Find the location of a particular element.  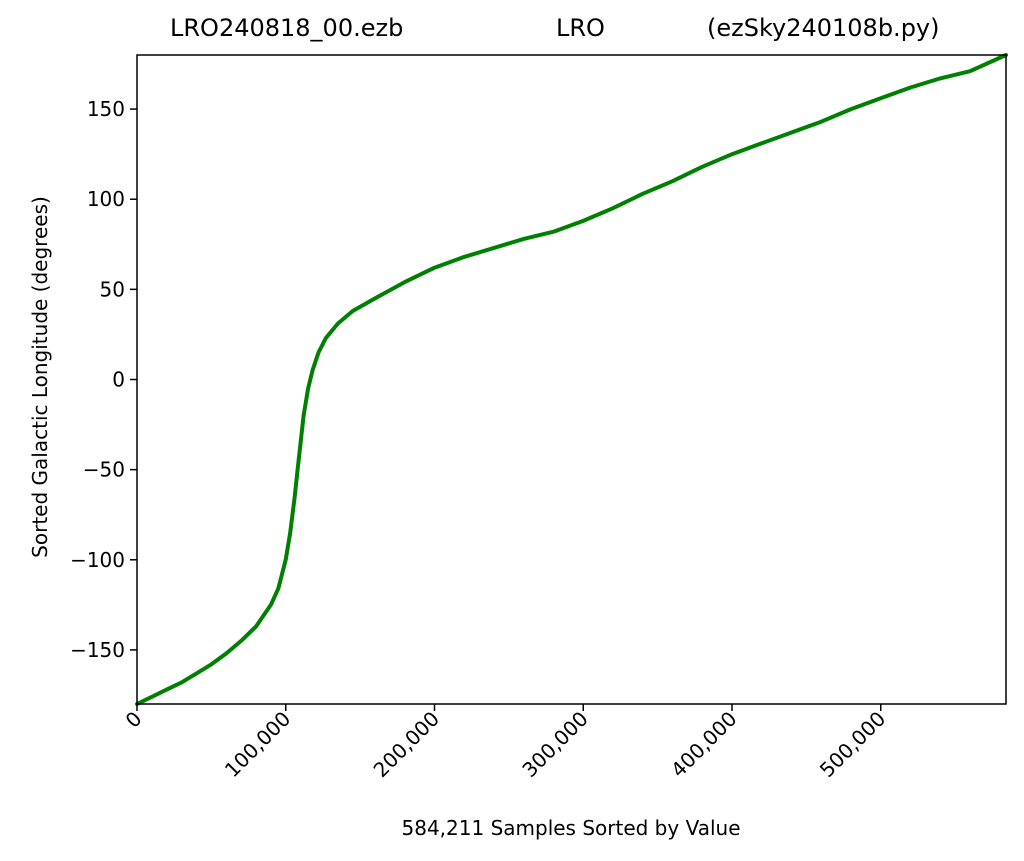

y-axis-label: Sorted Galactic Longitude (degrees) is located at coordinates (40, 377).